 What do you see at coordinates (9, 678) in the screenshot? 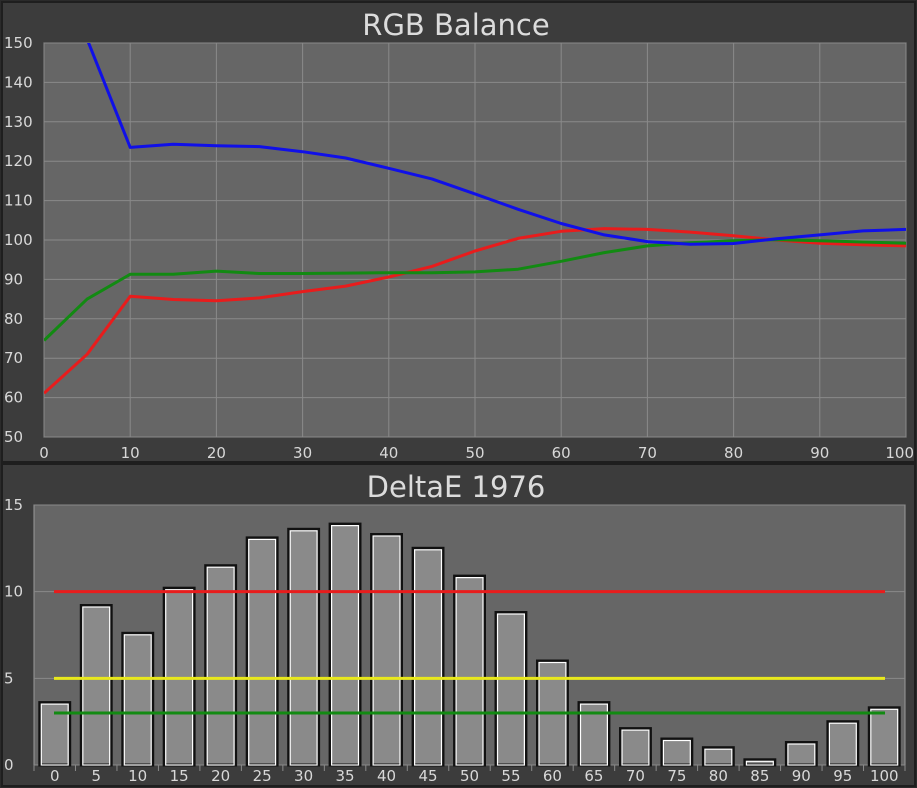
I see `deltae-y-tick-label: 5` at bounding box center [9, 678].